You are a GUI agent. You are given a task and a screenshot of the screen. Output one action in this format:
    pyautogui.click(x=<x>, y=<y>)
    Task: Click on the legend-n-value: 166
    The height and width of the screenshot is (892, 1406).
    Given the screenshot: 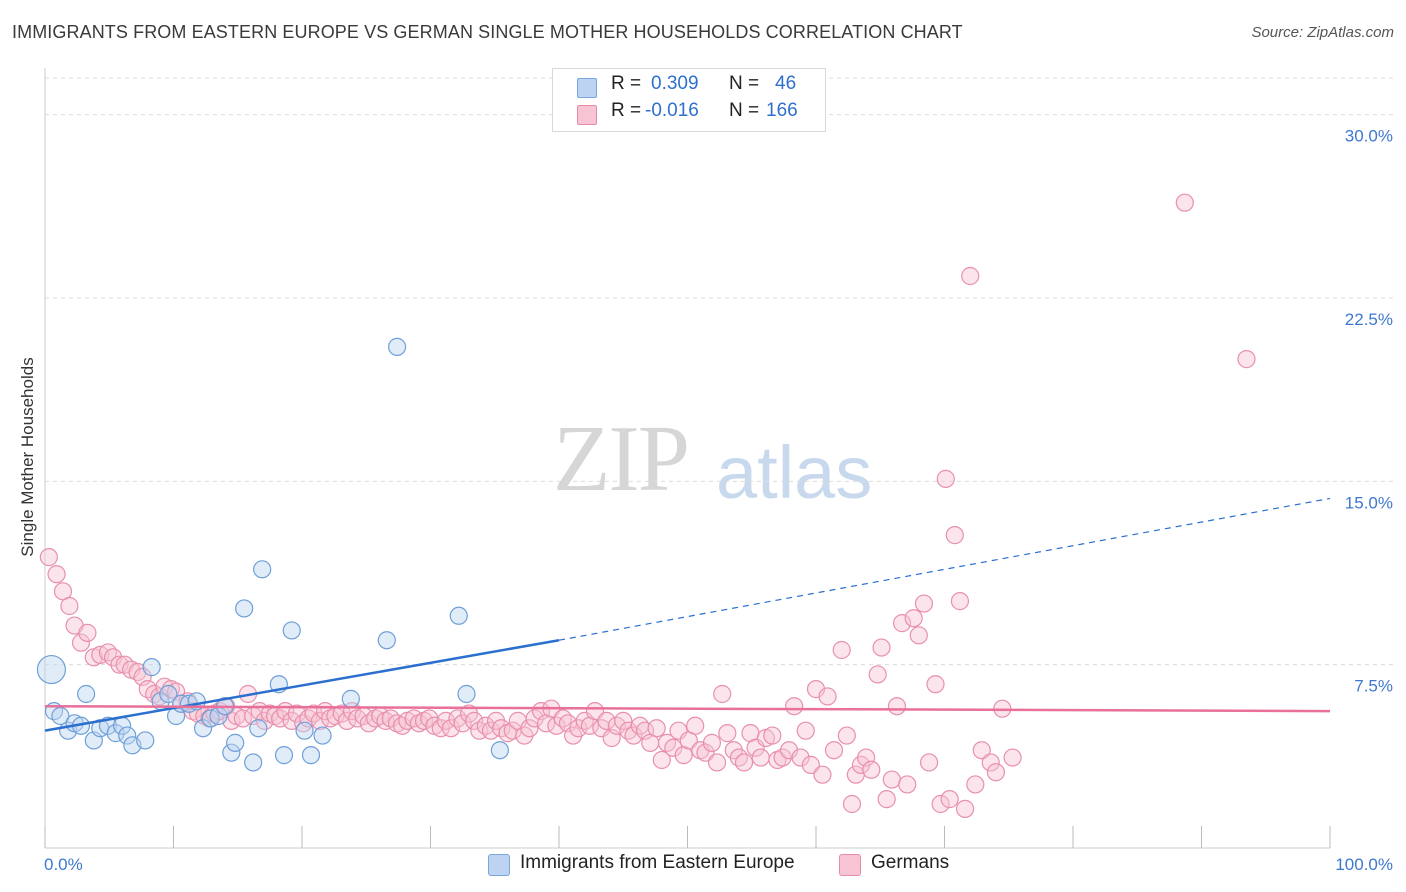 What is the action you would take?
    pyautogui.click(x=782, y=110)
    